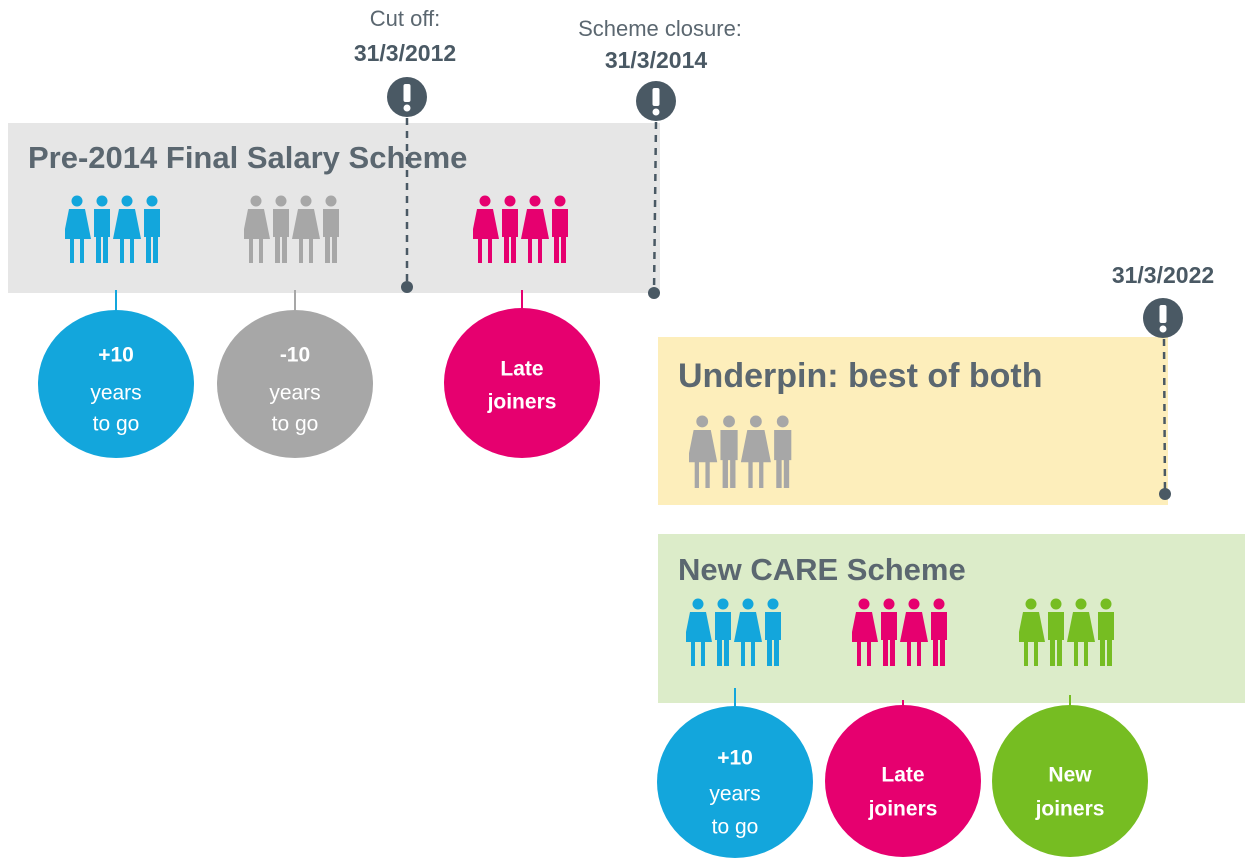  What do you see at coordinates (656, 60) in the screenshot?
I see `marker-date: 31/3/2014` at bounding box center [656, 60].